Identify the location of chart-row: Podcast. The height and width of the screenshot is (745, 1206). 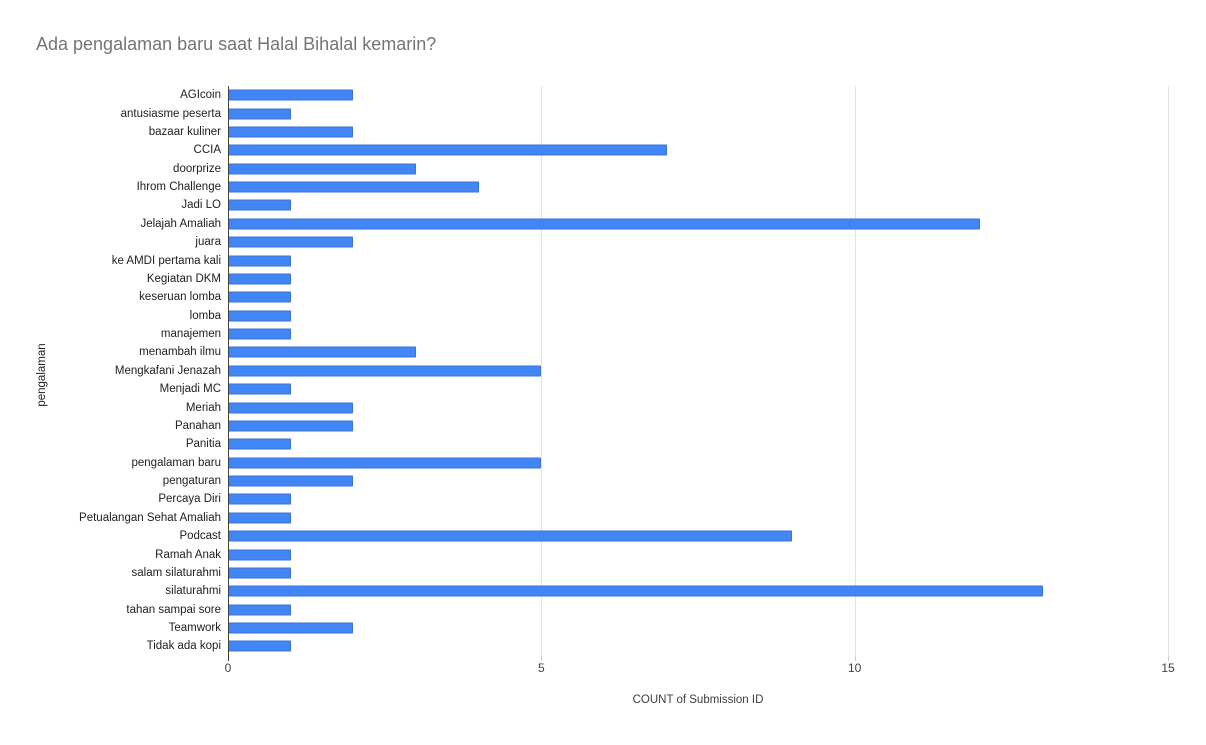
(673, 536).